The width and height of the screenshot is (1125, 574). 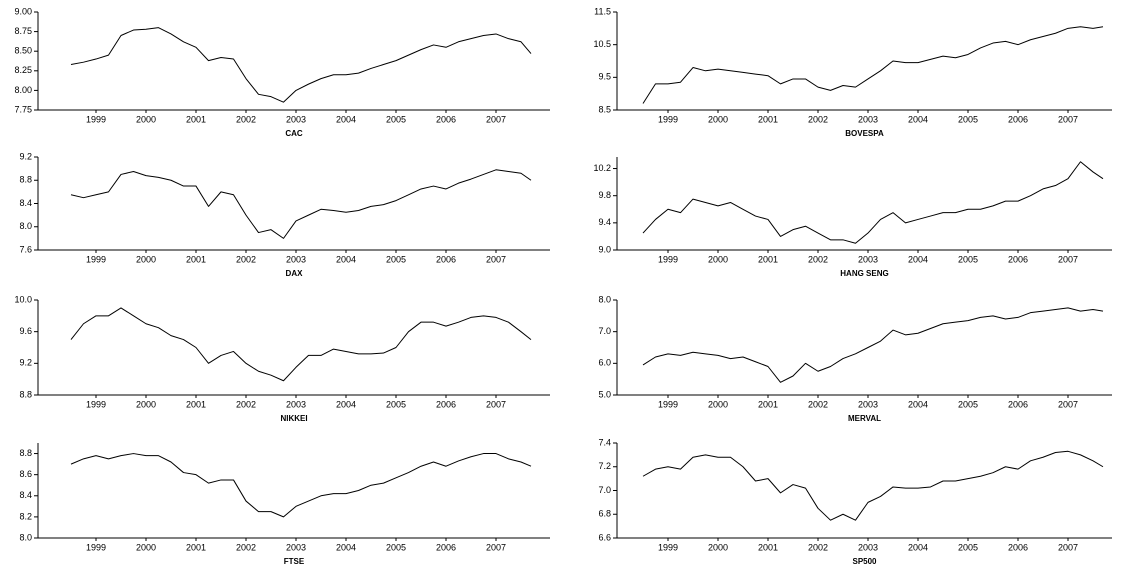 What do you see at coordinates (864, 561) in the screenshot?
I see `chart-title: SP500` at bounding box center [864, 561].